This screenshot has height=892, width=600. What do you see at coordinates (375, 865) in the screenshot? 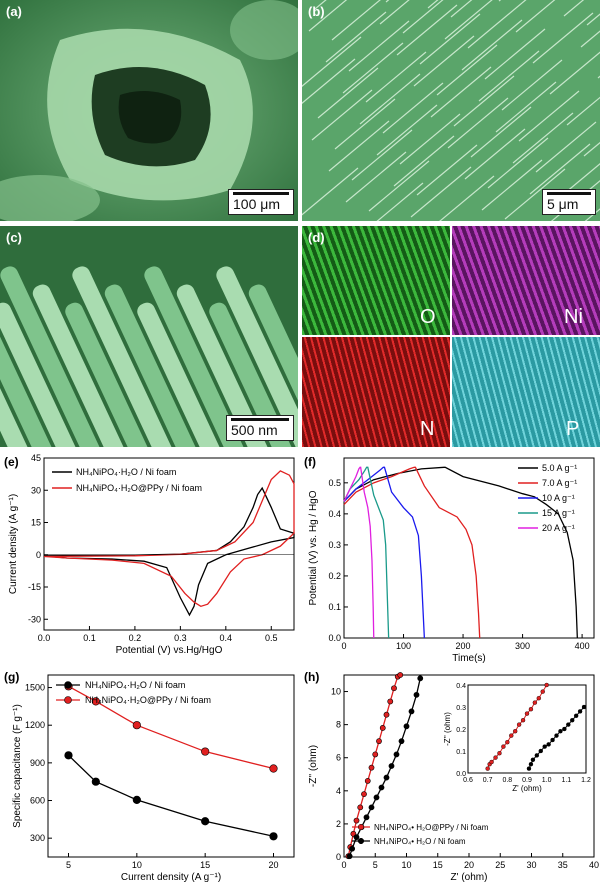
I see `x-tick-label: 5` at bounding box center [375, 865].